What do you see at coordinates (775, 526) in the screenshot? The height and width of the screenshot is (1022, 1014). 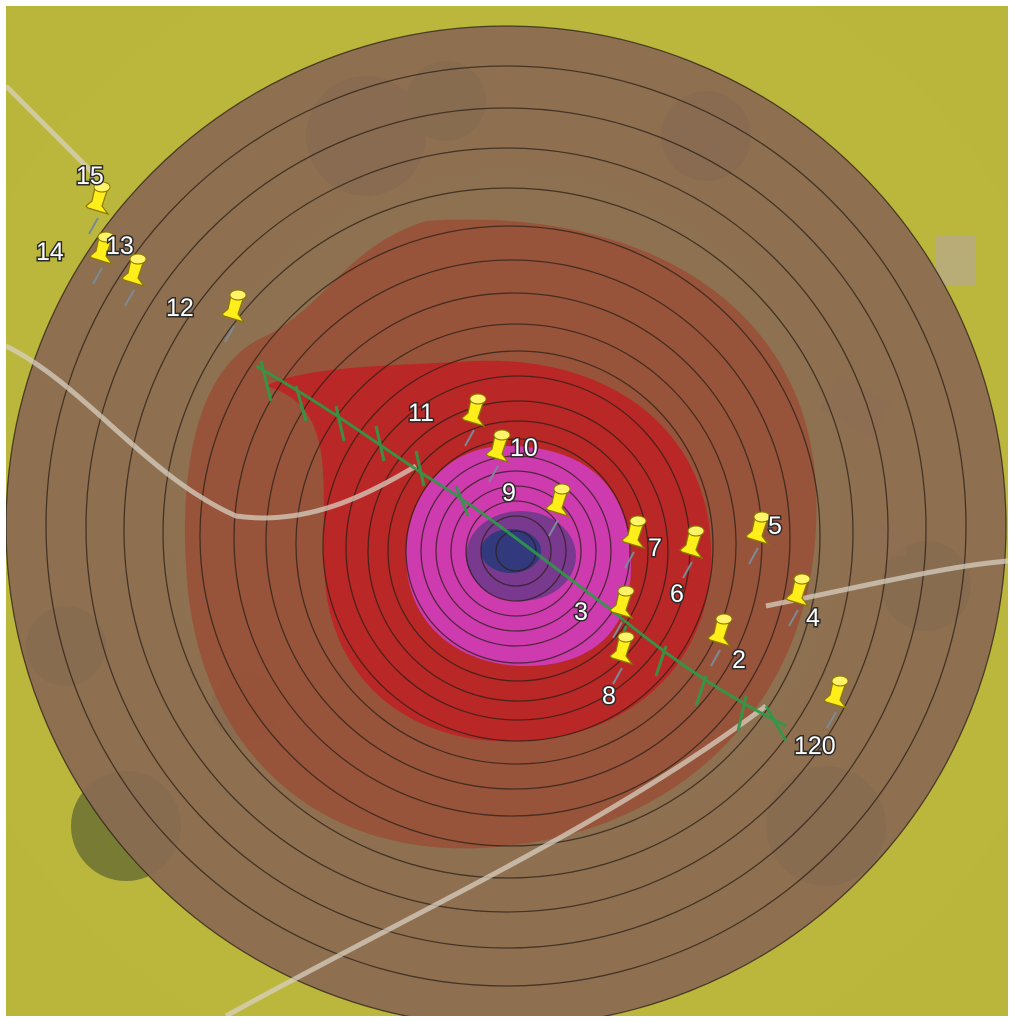 I see `pin-label: 5` at bounding box center [775, 526].